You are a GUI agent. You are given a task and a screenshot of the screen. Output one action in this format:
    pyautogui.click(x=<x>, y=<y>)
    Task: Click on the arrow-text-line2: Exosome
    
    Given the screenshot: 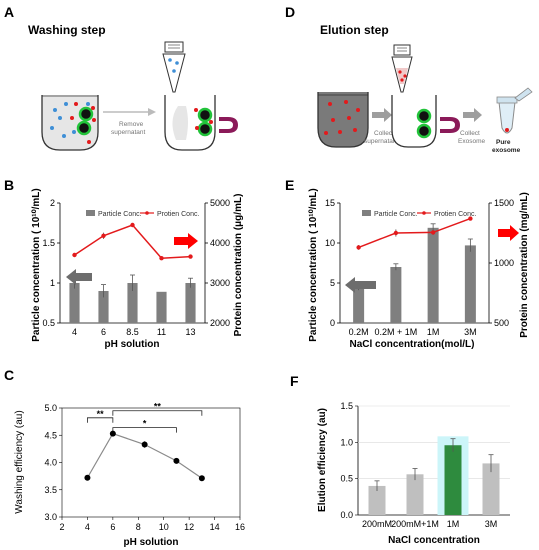 What is the action you would take?
    pyautogui.click(x=471, y=141)
    